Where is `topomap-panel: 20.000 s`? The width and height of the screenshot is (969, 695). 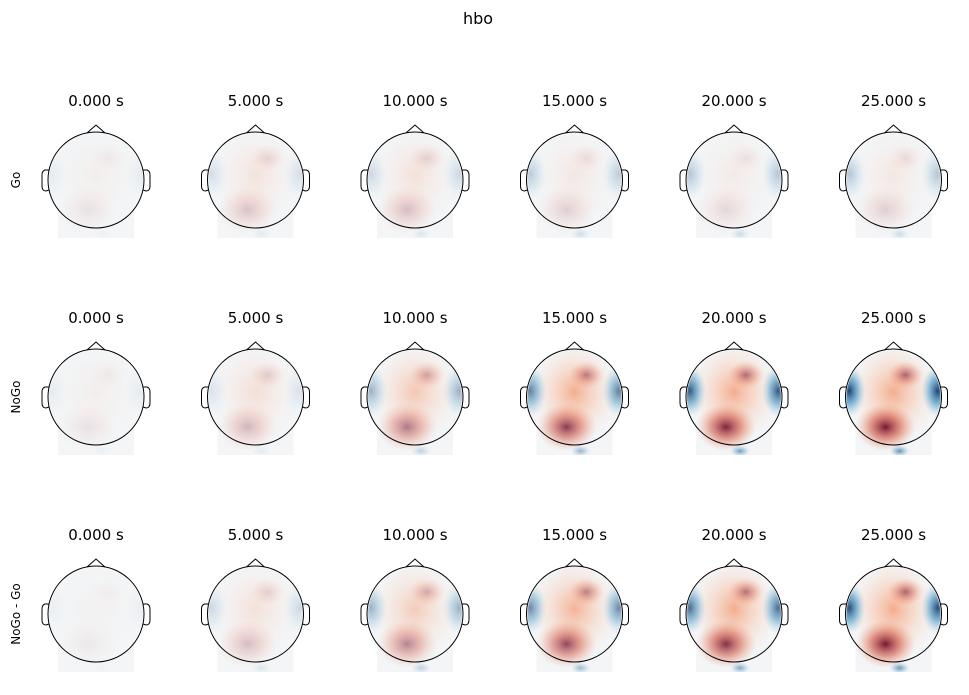 topomap-panel: 20.000 s is located at coordinates (734, 382).